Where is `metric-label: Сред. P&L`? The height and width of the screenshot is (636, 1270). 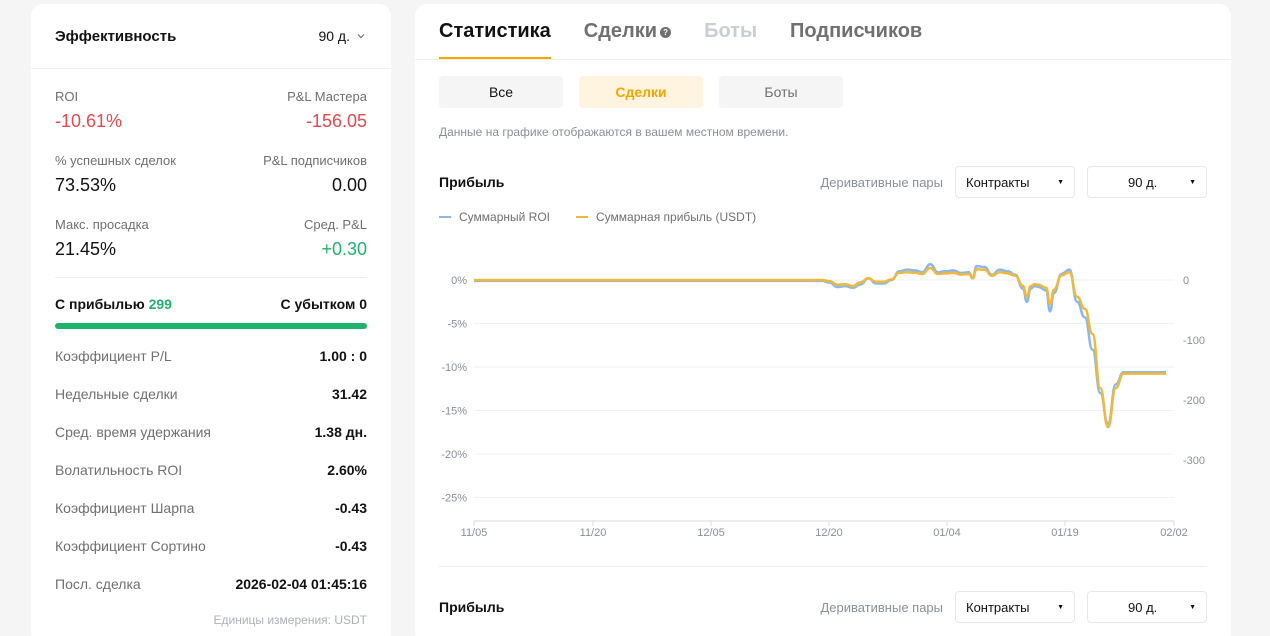
metric-label: Сред. P&L is located at coordinates (335, 224).